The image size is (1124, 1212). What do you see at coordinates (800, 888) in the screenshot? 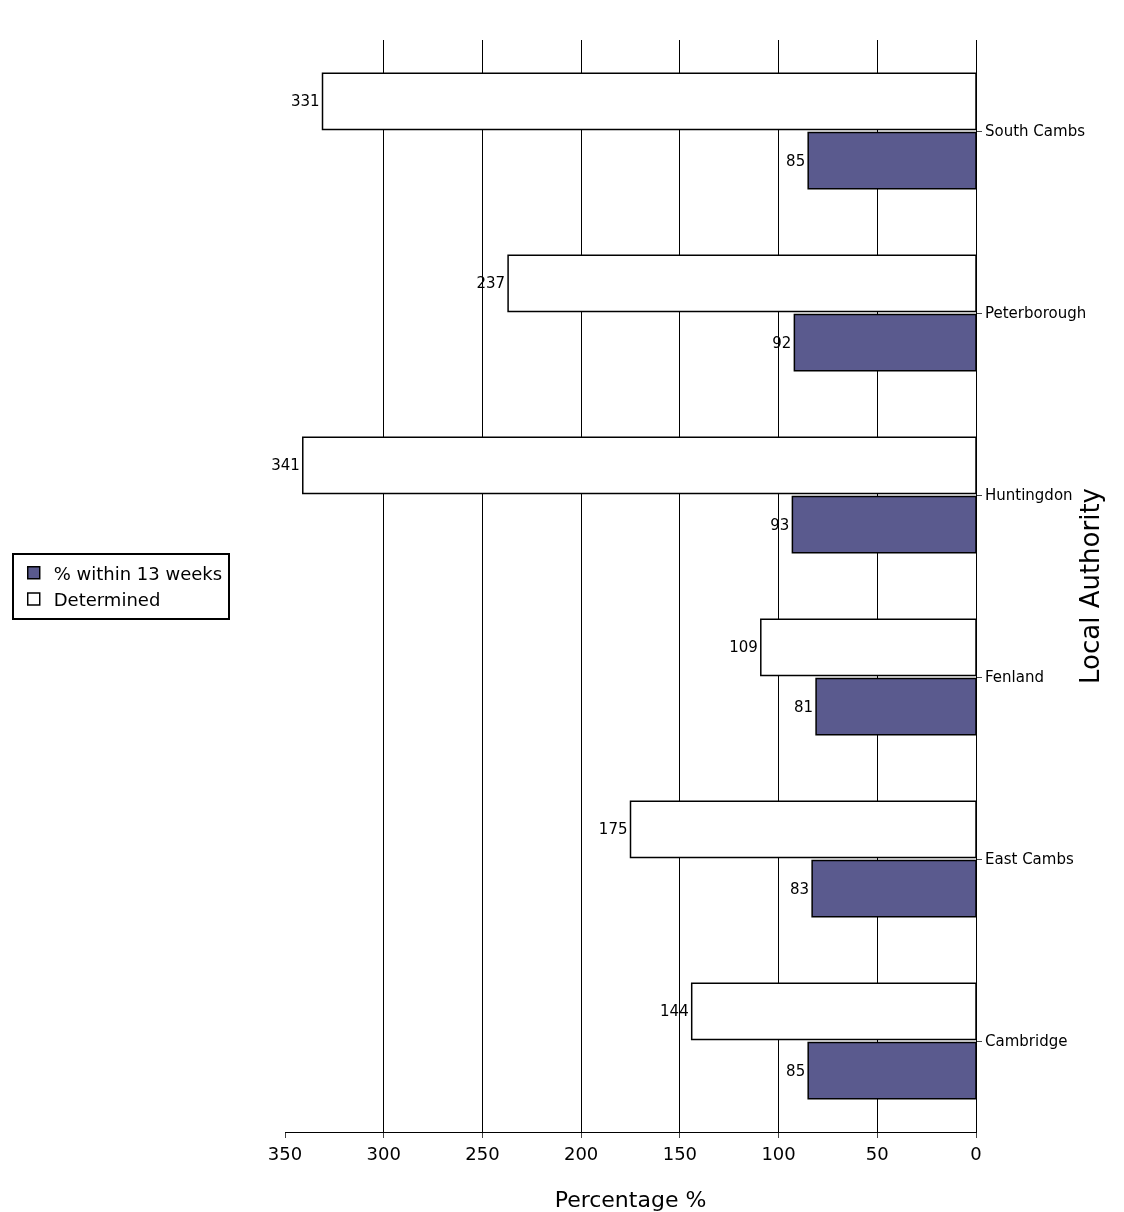
I see `data-label: 83` at bounding box center [800, 888].